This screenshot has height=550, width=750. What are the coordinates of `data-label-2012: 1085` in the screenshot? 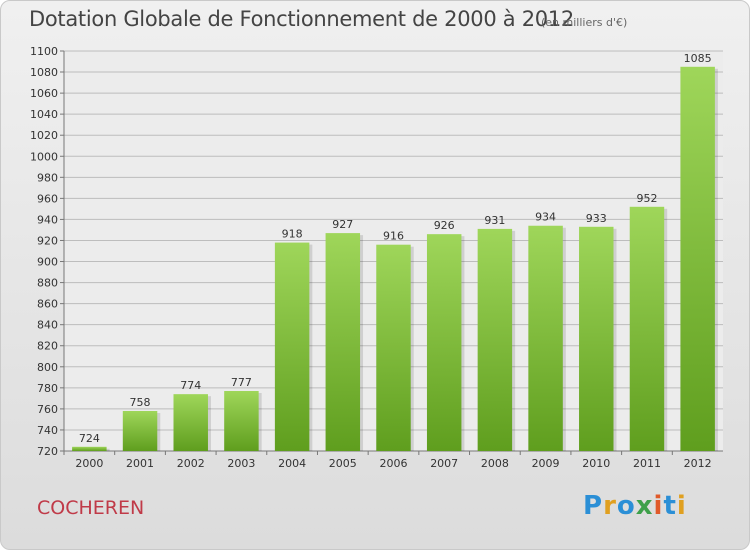 It's located at (698, 58).